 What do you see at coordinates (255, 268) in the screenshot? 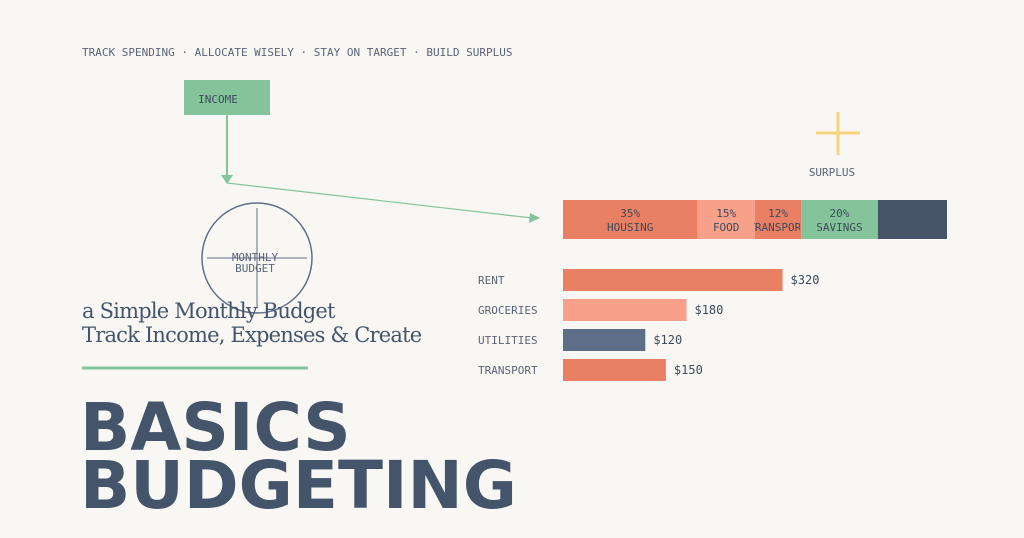
I see `center-label: BUDGET` at bounding box center [255, 268].